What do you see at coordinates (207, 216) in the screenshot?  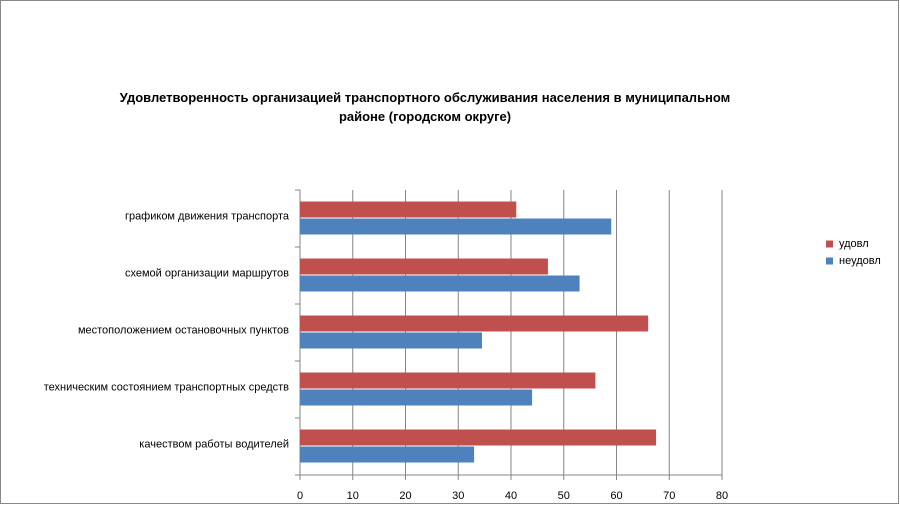 I see `y-tick-label: графиком движения транспорта` at bounding box center [207, 216].